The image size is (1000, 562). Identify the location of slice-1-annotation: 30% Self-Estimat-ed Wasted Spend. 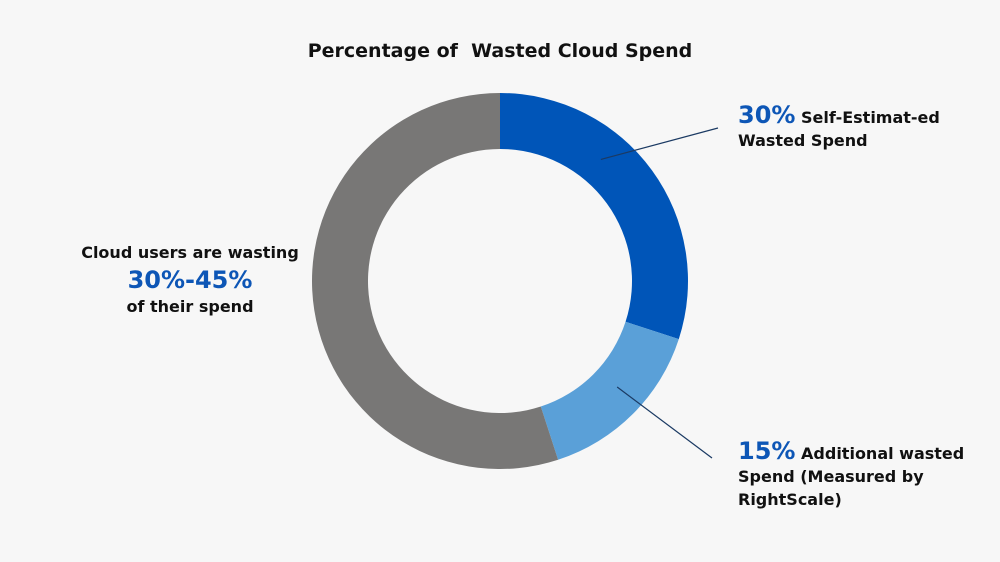
(848, 126).